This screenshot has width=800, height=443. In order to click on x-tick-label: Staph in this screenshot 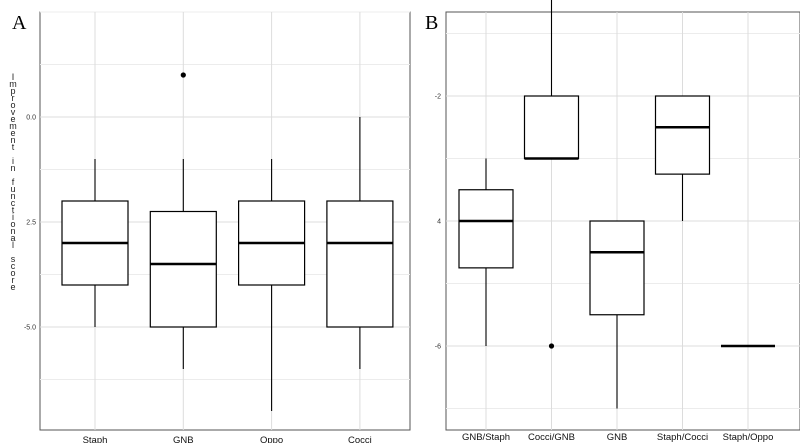, I will do `click(95, 439)`.